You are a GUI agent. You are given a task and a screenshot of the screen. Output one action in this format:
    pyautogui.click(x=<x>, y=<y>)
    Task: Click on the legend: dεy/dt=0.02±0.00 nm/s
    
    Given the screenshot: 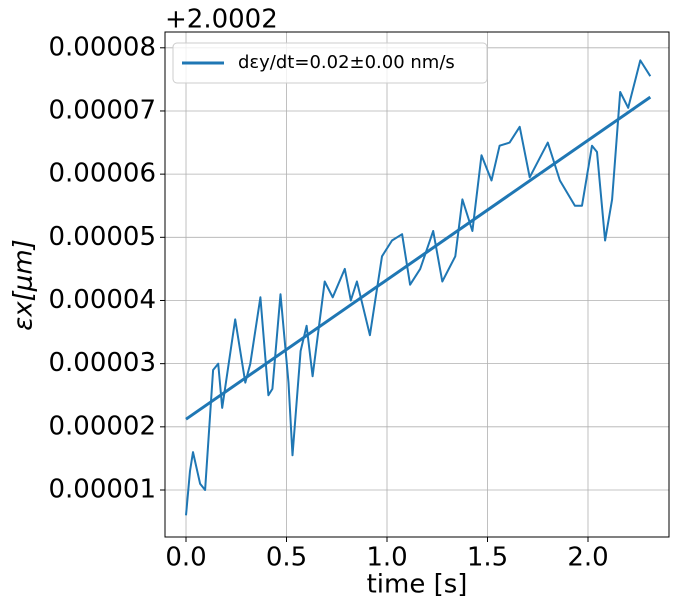 What is the action you would take?
    pyautogui.click(x=330, y=63)
    